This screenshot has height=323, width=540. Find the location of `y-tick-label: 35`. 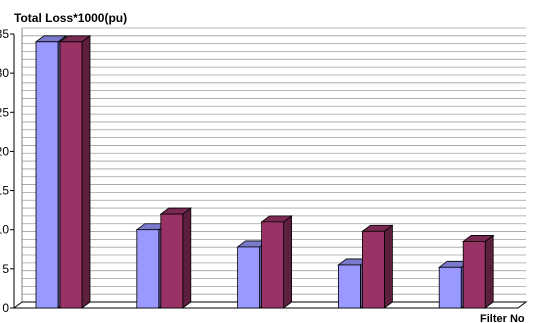

y-tick-label: 35 is located at coordinates (4, 34).